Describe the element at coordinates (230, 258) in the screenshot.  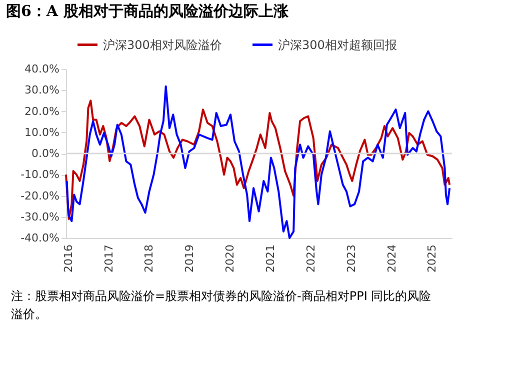
I see `x-tick-label: 2020` at that location.